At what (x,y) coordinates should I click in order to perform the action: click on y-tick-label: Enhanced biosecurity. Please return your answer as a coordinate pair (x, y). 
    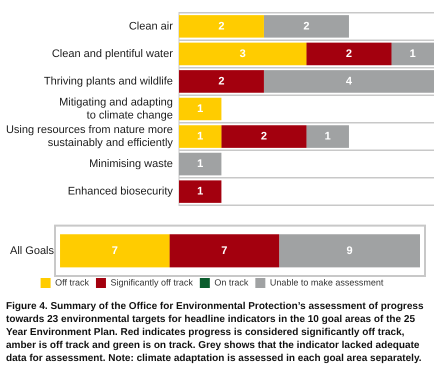
    Looking at the image, I should click on (121, 192).